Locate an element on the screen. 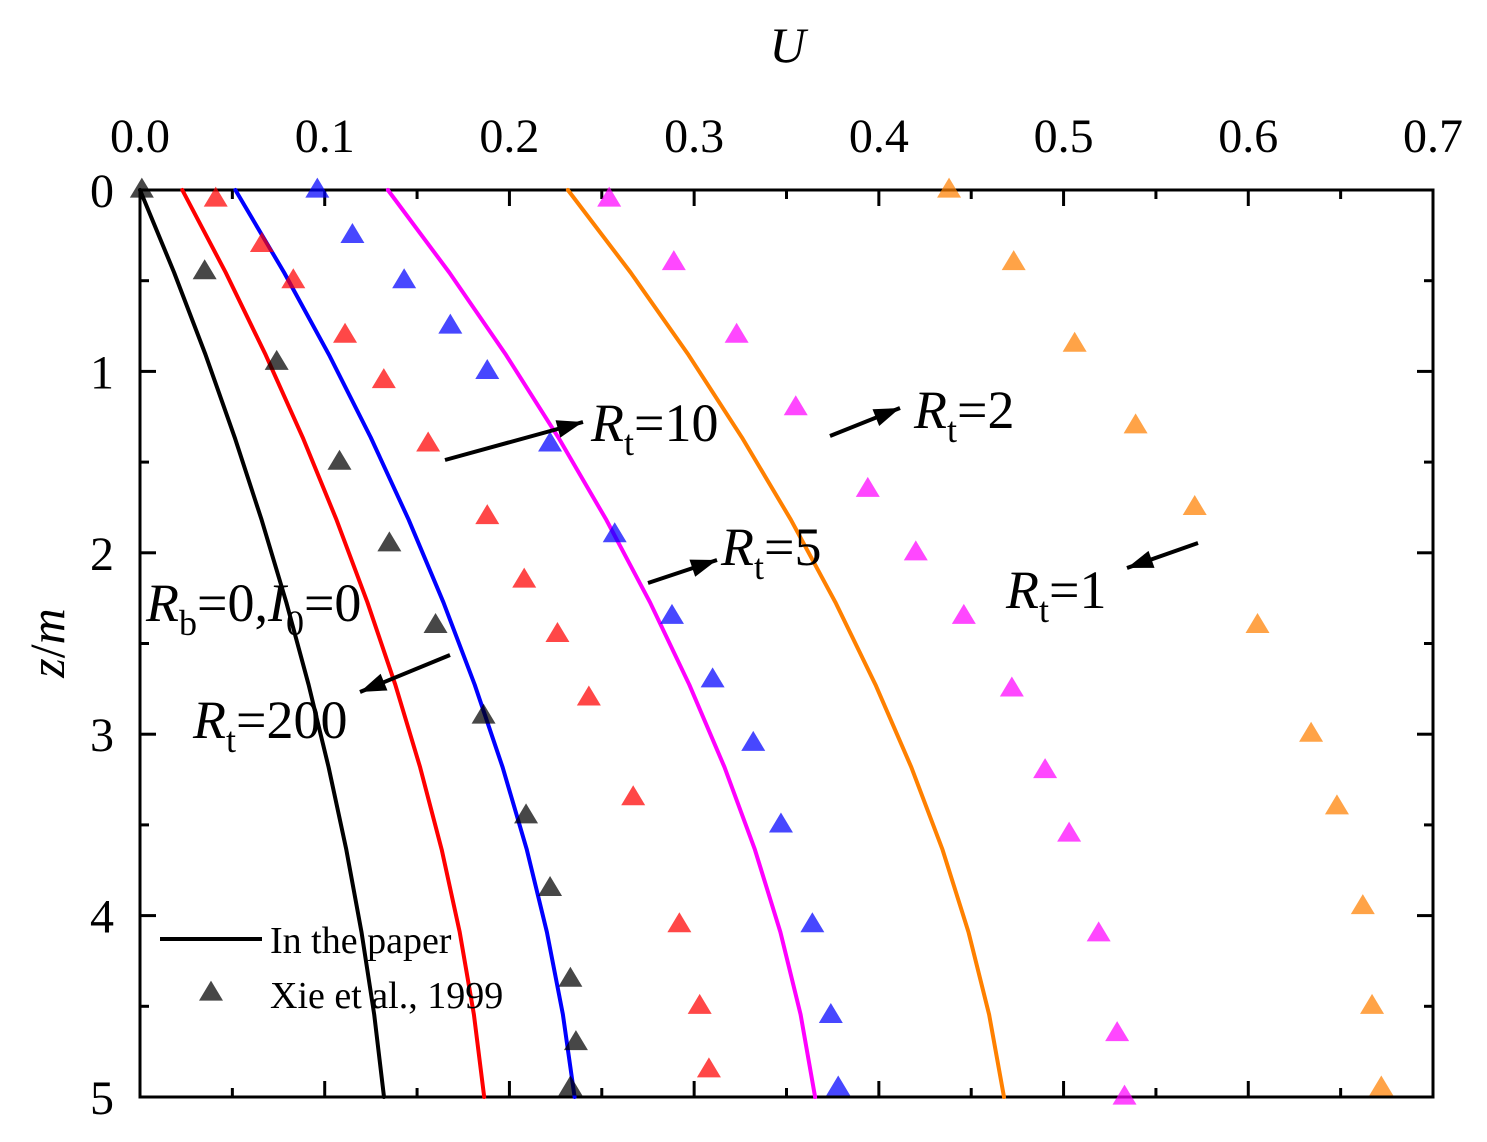  x-tick-label: 0.0 is located at coordinates (140, 136).